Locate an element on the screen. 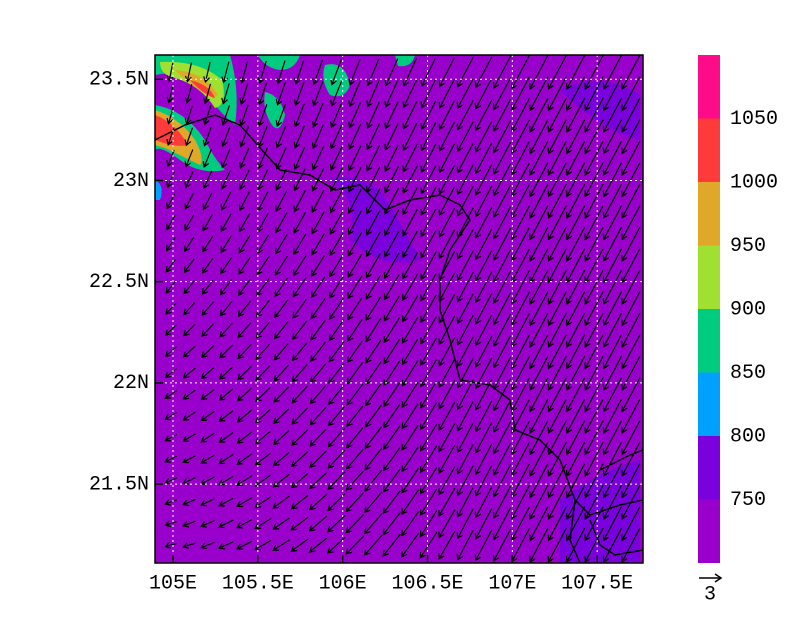 This screenshot has width=800, height=623. x-tick-label: 107E is located at coordinates (512, 583).